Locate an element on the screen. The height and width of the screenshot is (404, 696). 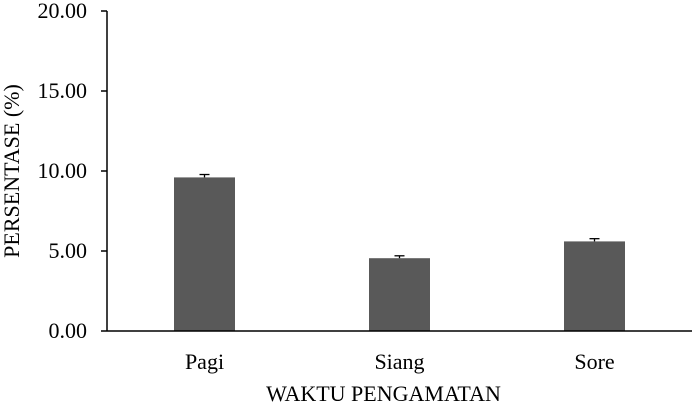
y-tick-label: 0.00 is located at coordinates (68, 330).